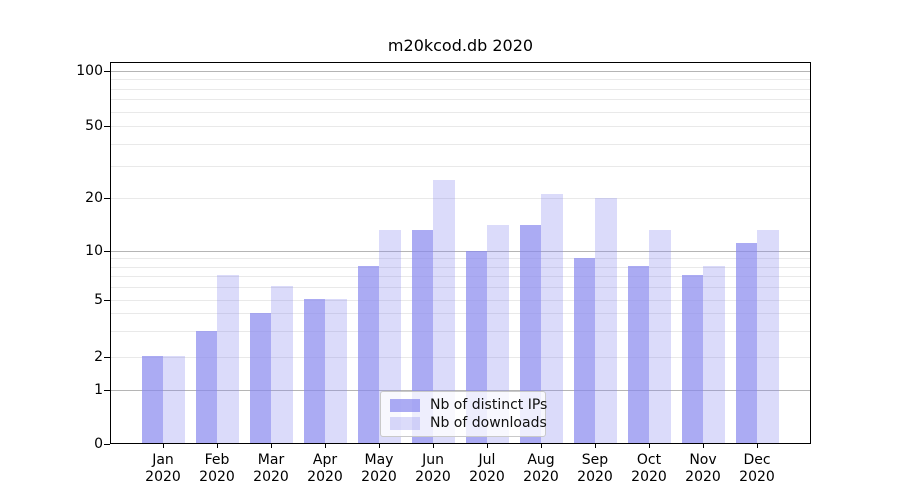  Describe the element at coordinates (152, 399) in the screenshot. I see `bar-distinct-ips-jan` at that location.